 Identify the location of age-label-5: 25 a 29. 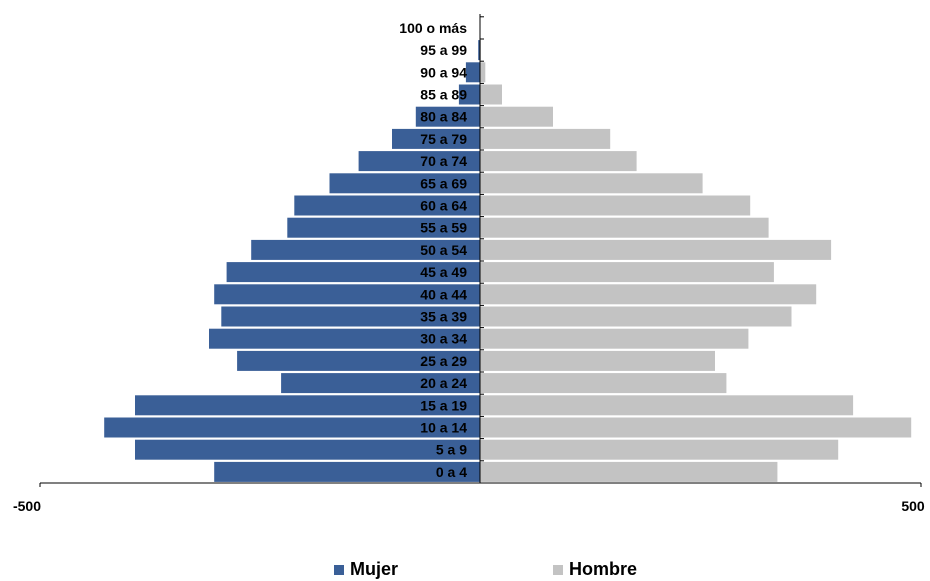
(443, 361).